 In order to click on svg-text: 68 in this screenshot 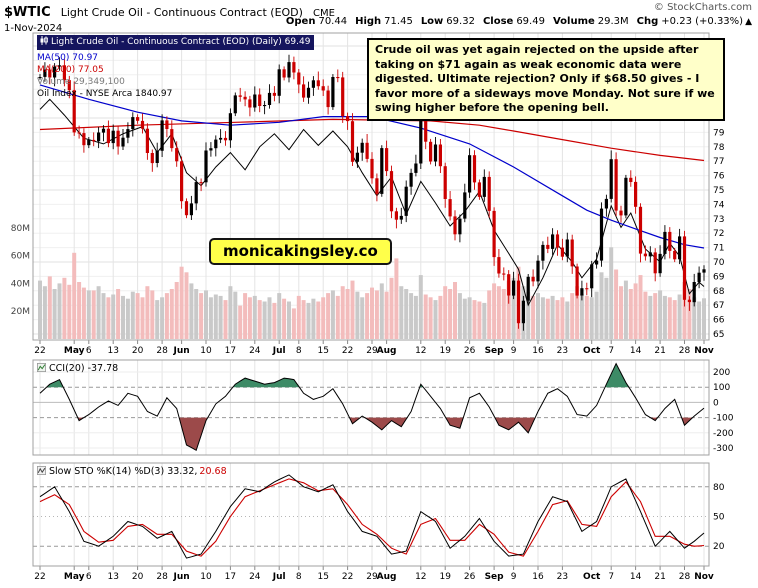, I will do `click(719, 292)`.